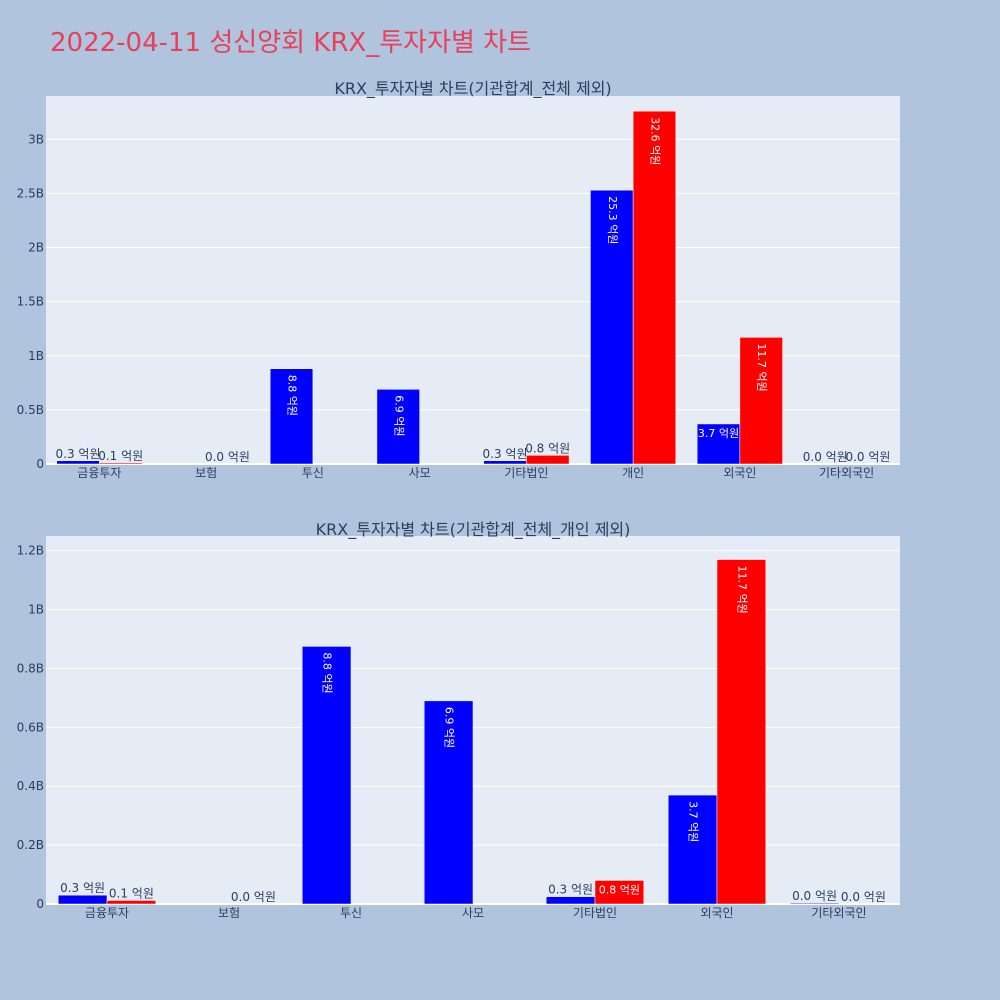 The height and width of the screenshot is (1000, 1000). I want to click on y-tick-label: 1.2B, so click(30, 551).